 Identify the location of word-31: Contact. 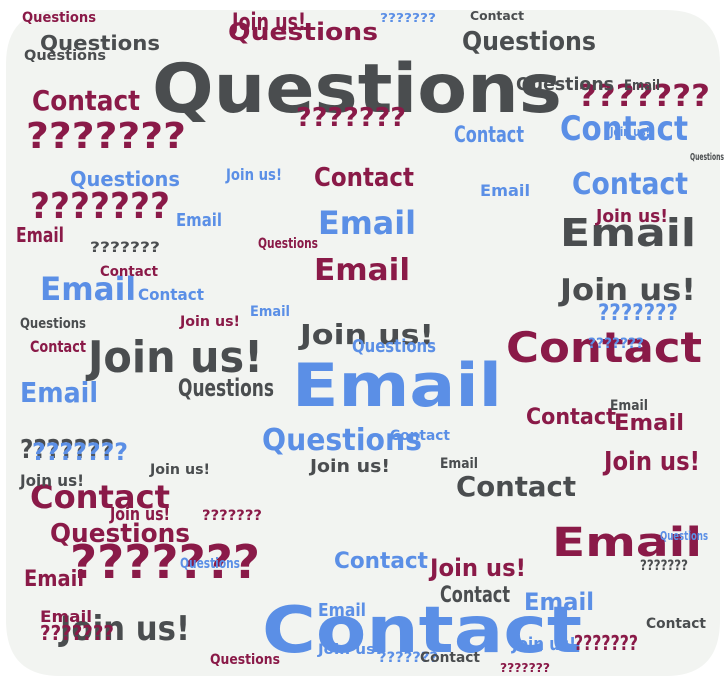
(86, 100).